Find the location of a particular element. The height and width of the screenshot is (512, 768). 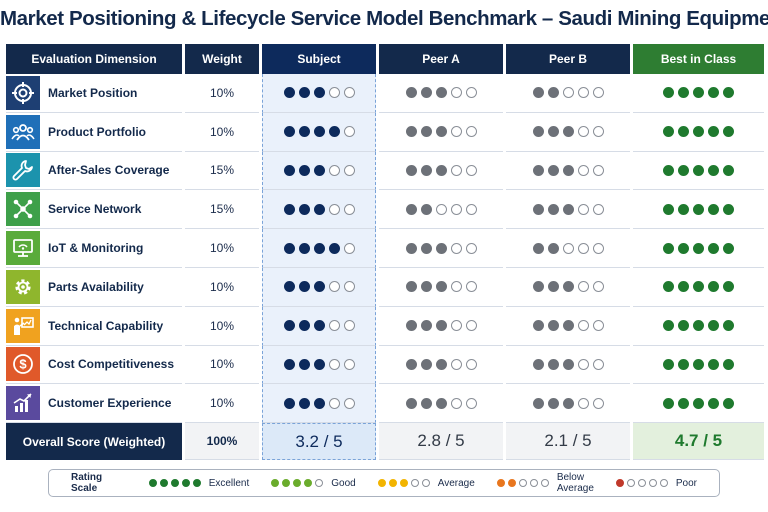

legend-item: Below Average is located at coordinates (545, 483).